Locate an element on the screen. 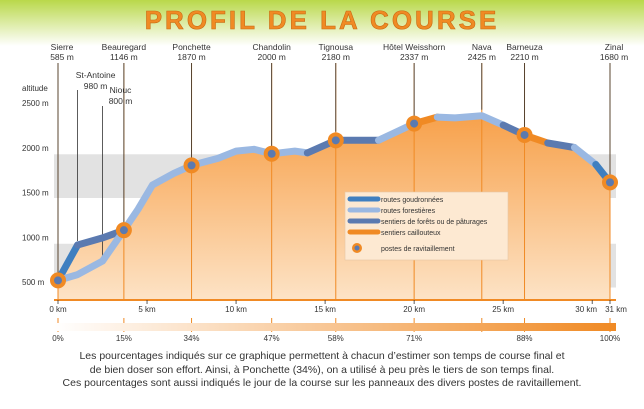 Image resolution: width=644 pixels, height=409 pixels. place-altitude-label: 2210 m is located at coordinates (524, 57).